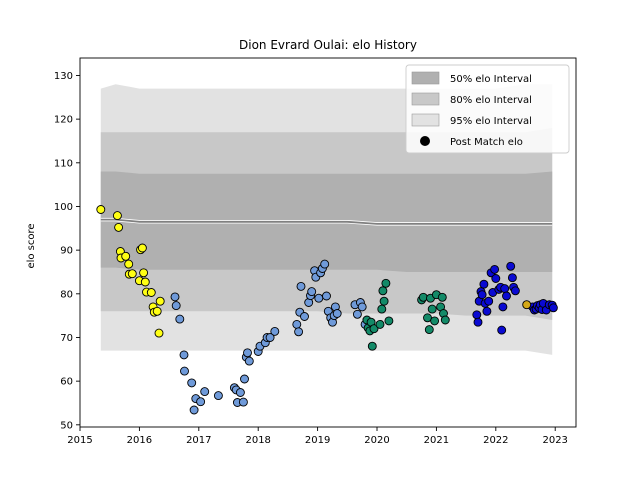 Image resolution: width=640 pixels, height=480 pixels. Describe the element at coordinates (491, 79) in the screenshot. I see `legend-label: 50% elo Interval` at that location.